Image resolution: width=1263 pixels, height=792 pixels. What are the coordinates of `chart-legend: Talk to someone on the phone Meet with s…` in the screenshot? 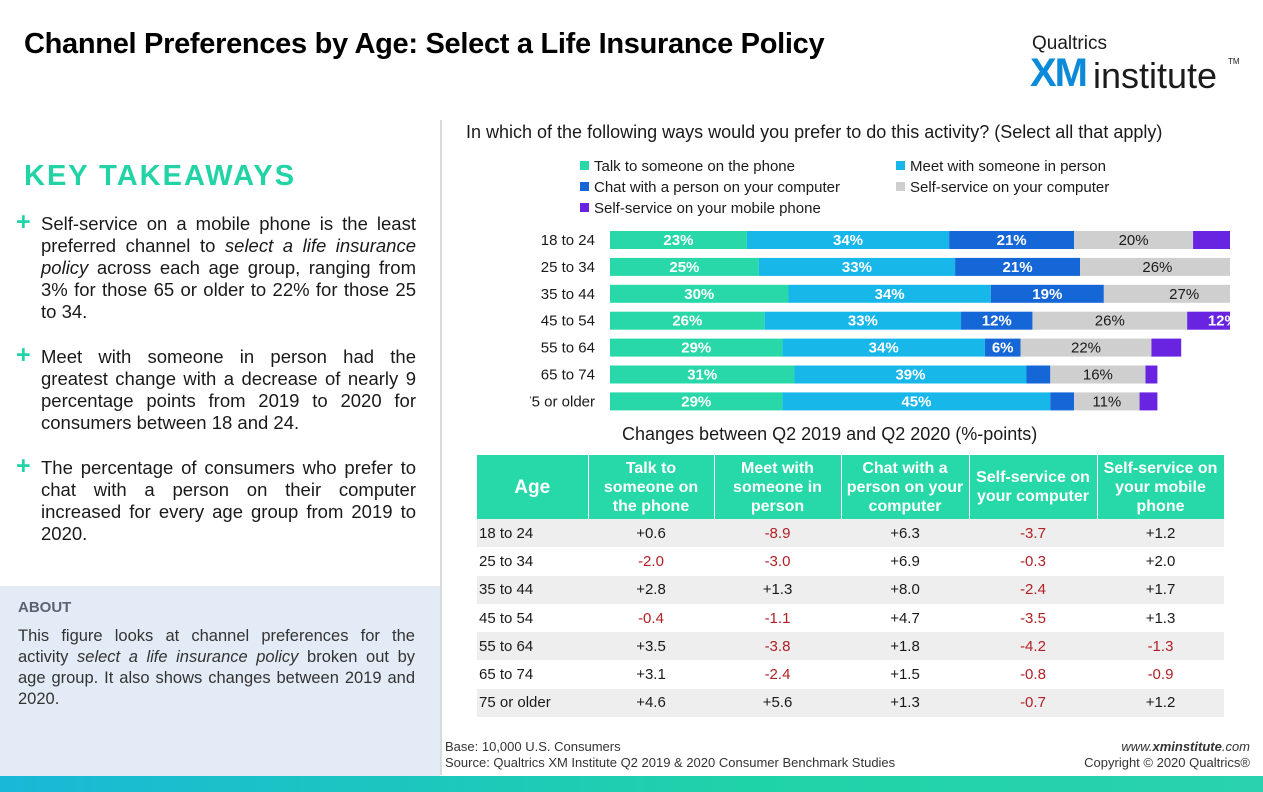 It's located at (880, 190).